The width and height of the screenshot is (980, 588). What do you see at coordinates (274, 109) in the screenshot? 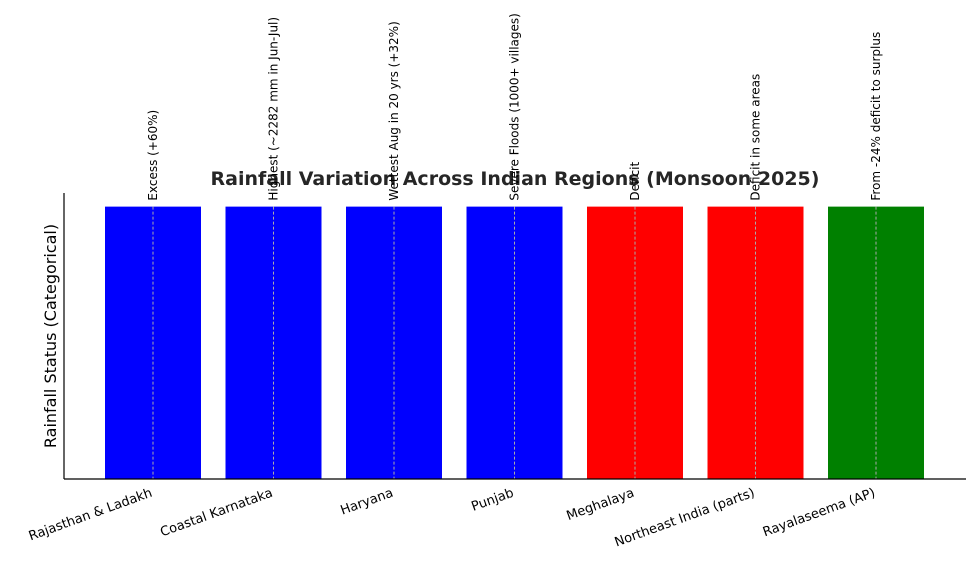
I see `bar-annotation: Highest (~2282 mm in Jun-Jul)` at bounding box center [274, 109].